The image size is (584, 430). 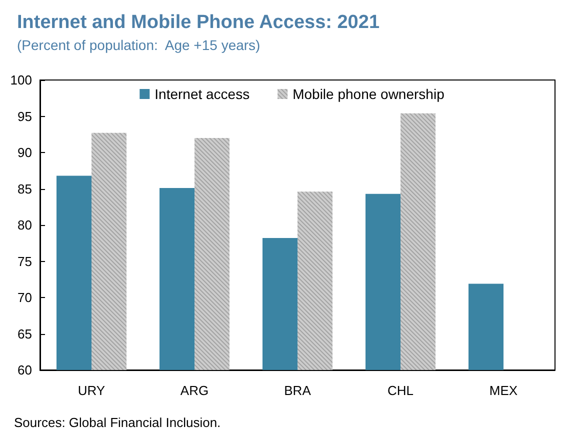 What do you see at coordinates (92, 390) in the screenshot?
I see `x-tick-label: URY` at bounding box center [92, 390].